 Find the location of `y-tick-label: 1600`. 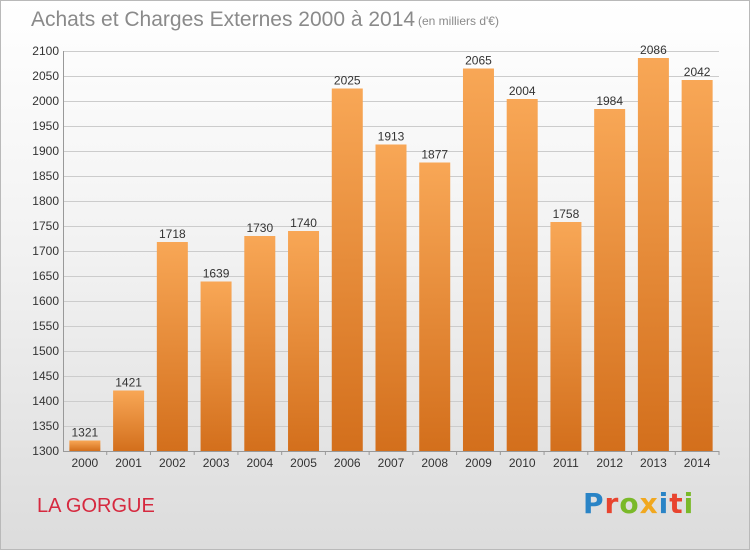

y-tick-label: 1600 is located at coordinates (45, 301).